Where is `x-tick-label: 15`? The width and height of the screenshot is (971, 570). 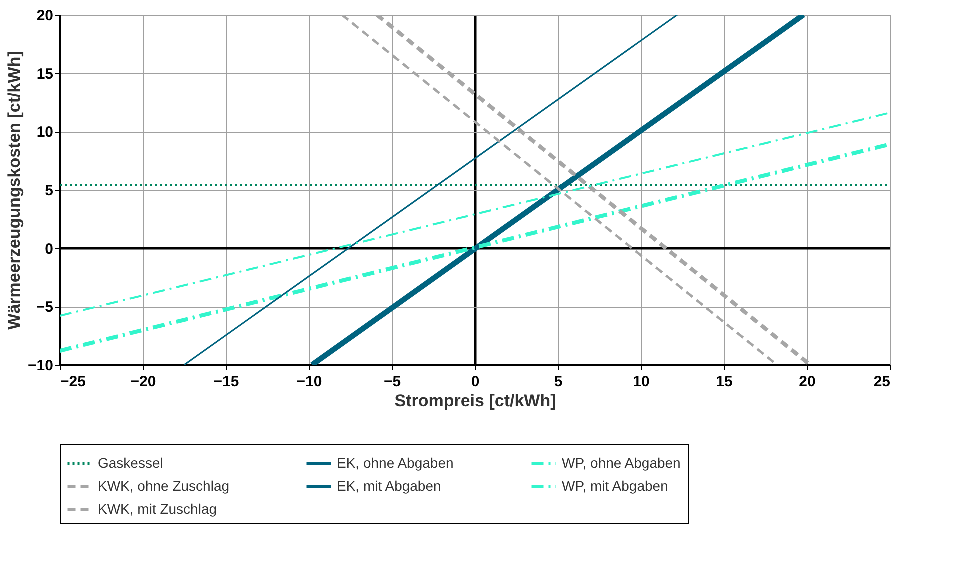 x-tick-label: 15 is located at coordinates (724, 382).